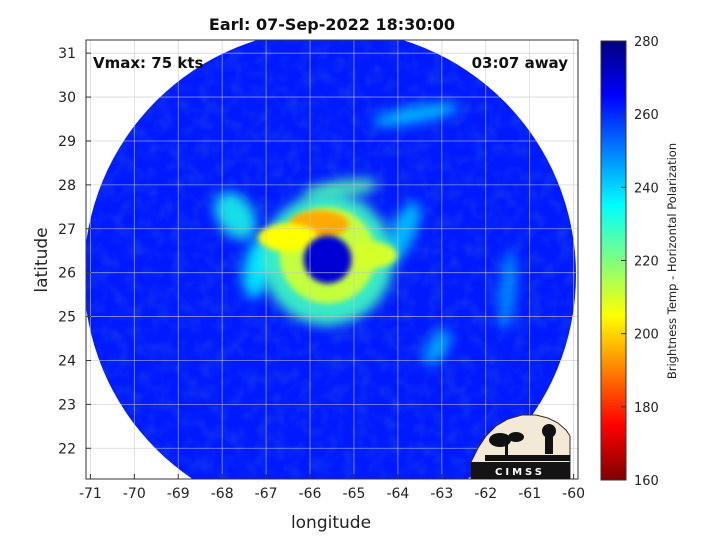 This screenshot has width=720, height=540. Describe the element at coordinates (354, 494) in the screenshot. I see `x-tick-label: -65` at that location.